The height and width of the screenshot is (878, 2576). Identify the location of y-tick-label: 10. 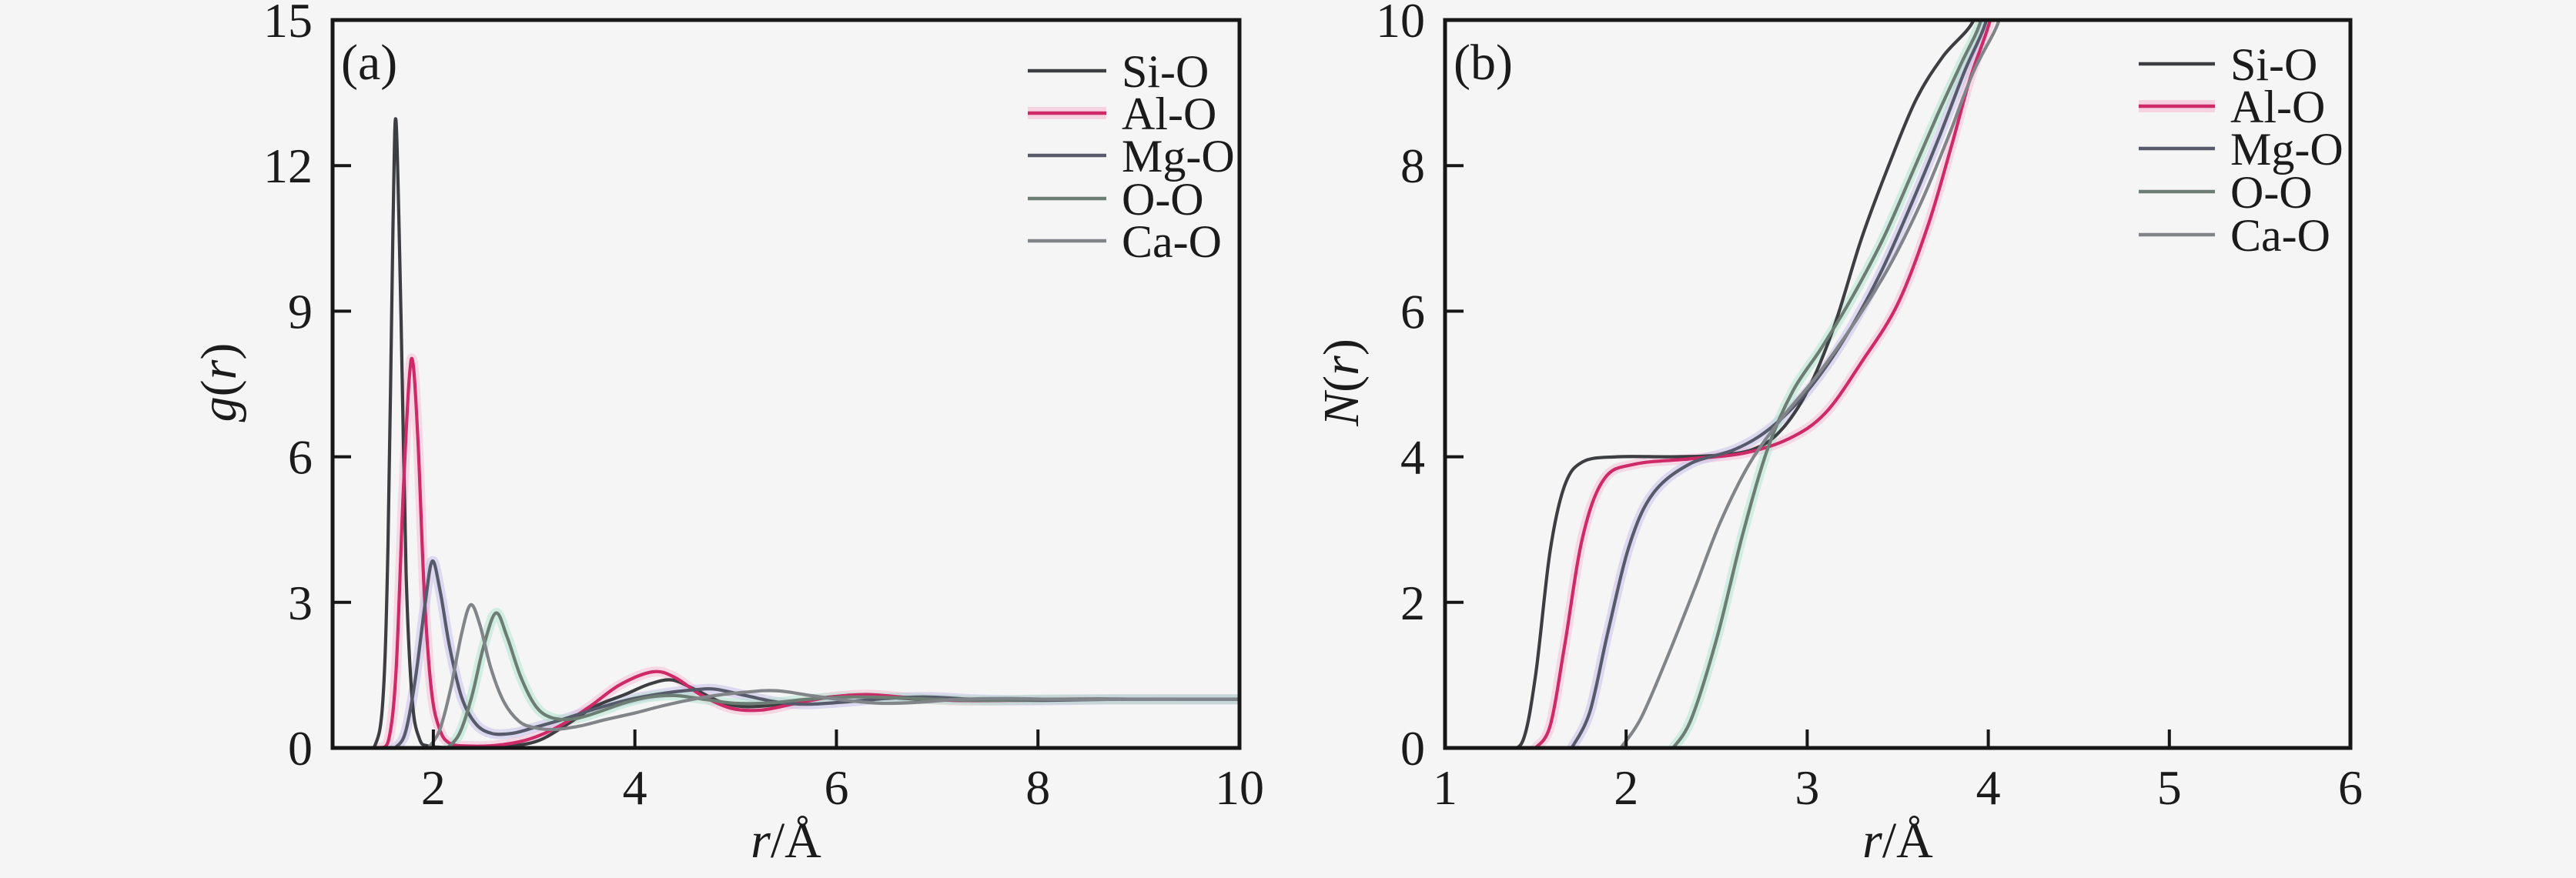
(1401, 24).